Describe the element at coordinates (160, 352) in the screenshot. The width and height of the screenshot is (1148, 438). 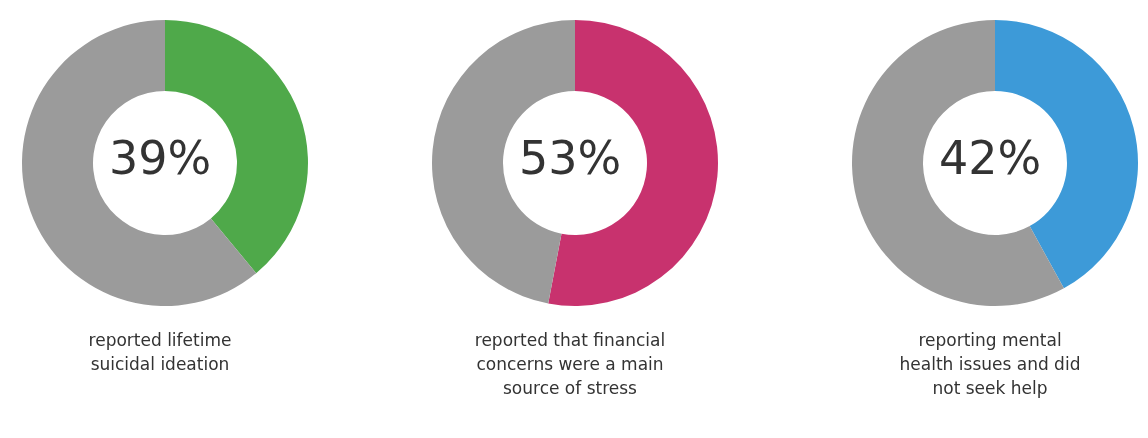
I see `text: reported lifetime suicidal ideation` at that location.